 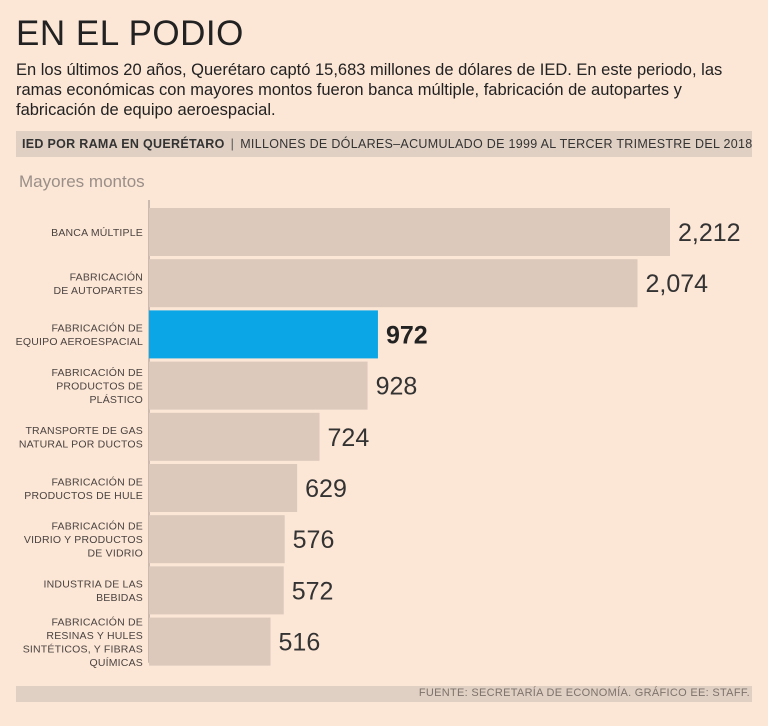 I want to click on value-label-1: 2,074, so click(x=676, y=284).